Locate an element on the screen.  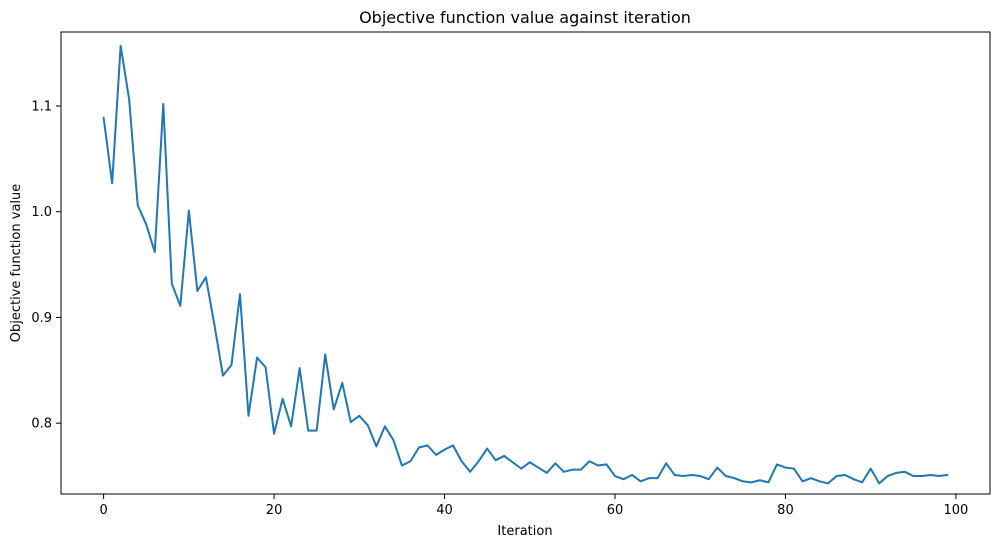
x-axis-label: Iteration is located at coordinates (524, 531).